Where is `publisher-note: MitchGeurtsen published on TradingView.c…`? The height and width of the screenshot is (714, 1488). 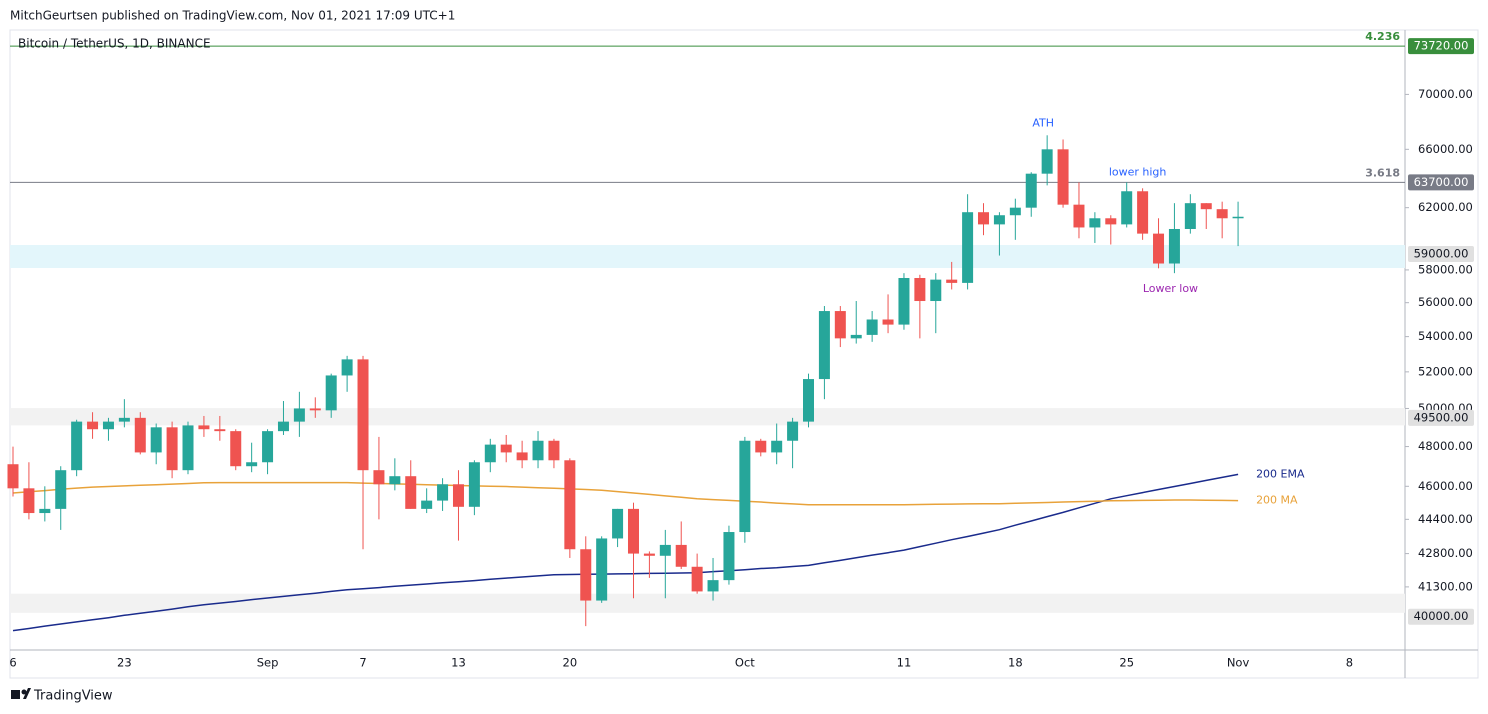 publisher-note: MitchGeurtsen published on TradingView.c… is located at coordinates (232, 16).